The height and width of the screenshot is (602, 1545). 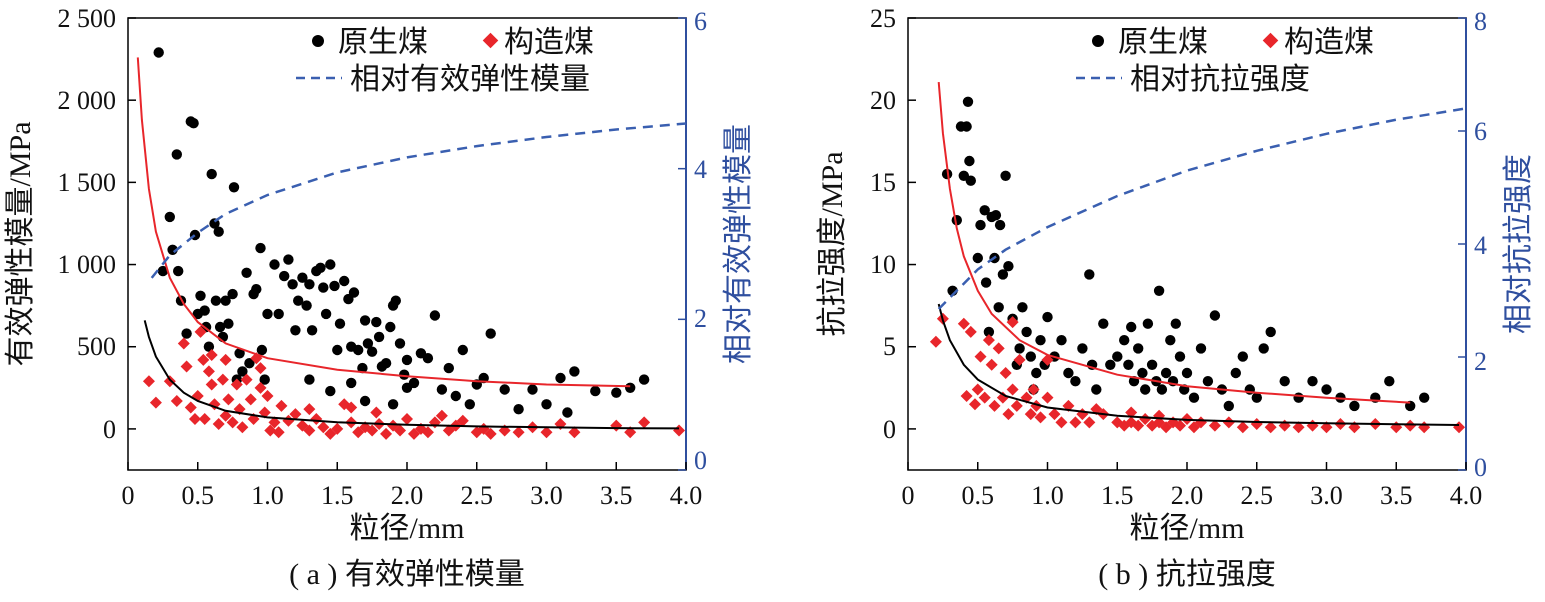 What do you see at coordinates (198, 495) in the screenshot?
I see `panel-a-x-tick: 0.5` at bounding box center [198, 495].